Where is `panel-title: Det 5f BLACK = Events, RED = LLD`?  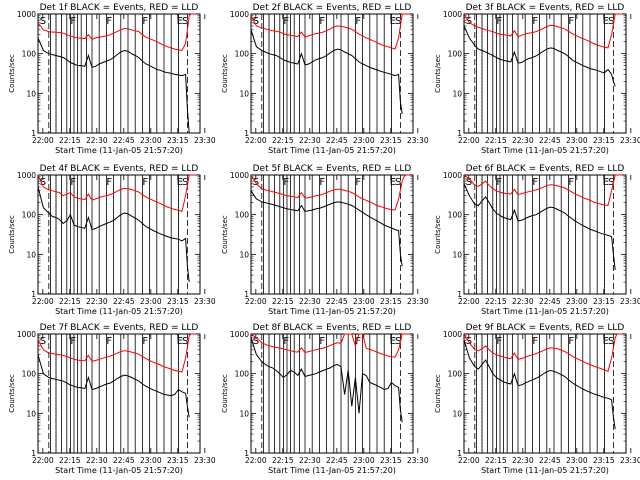
panel-title: Det 5f BLACK = Events, RED = LLD is located at coordinates (332, 169).